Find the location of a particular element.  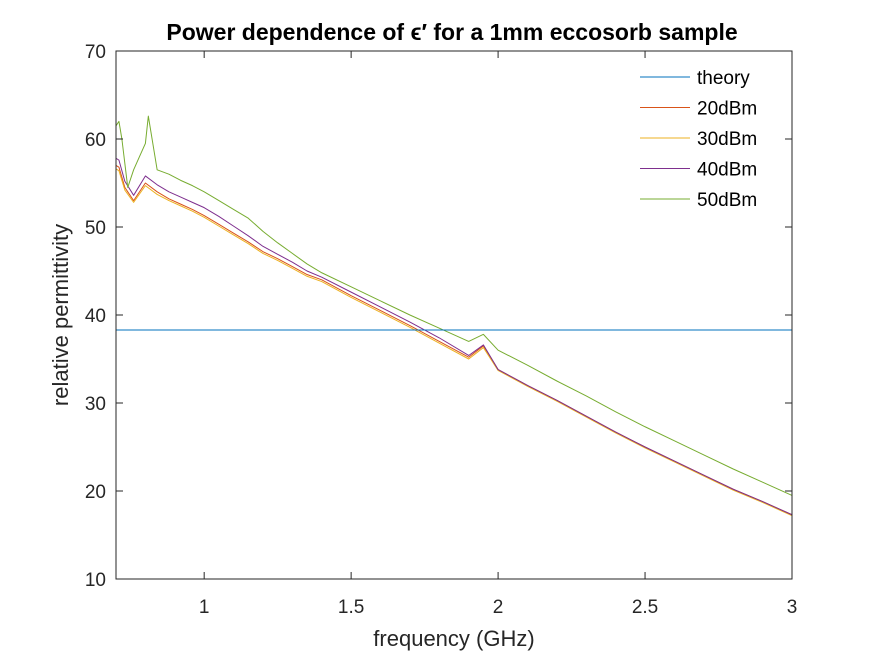

y-tick-label: 30 is located at coordinates (95, 404).